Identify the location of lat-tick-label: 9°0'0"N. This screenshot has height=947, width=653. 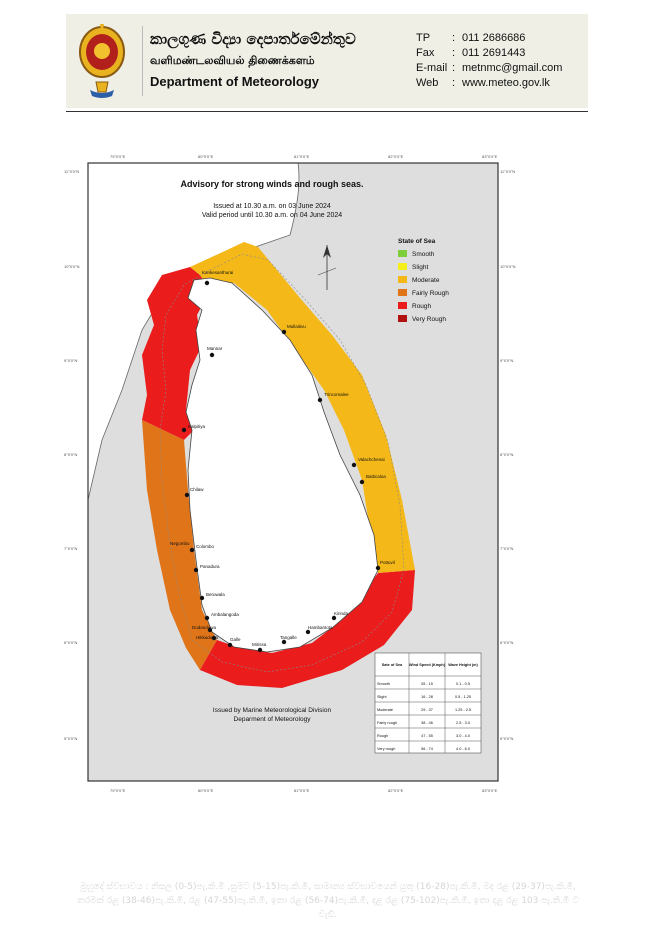
(506, 360).